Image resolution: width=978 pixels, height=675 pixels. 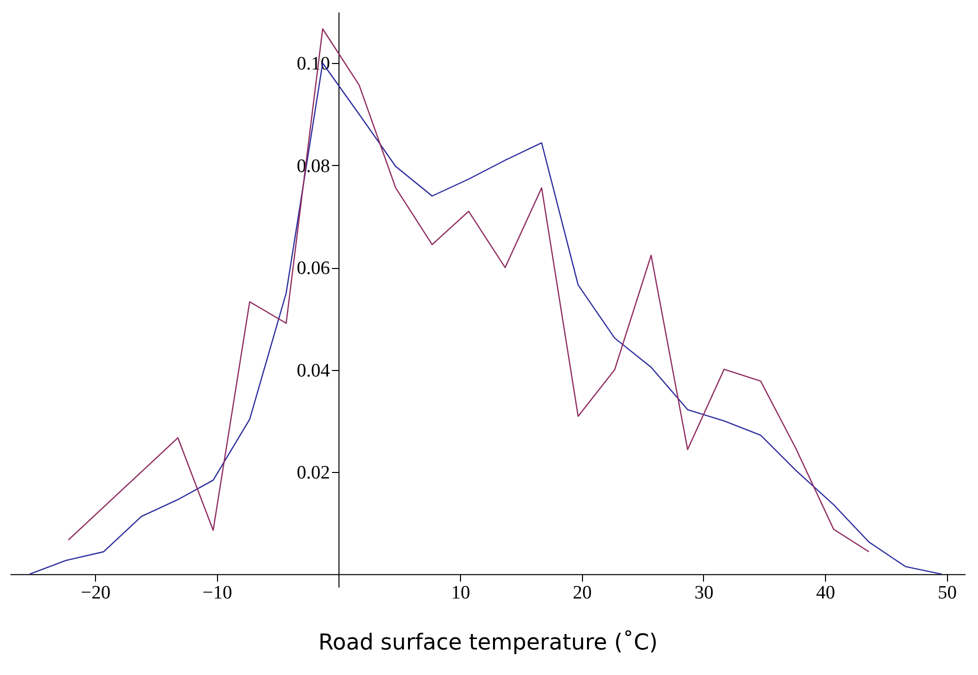 I want to click on x-axis-title: Road surface temperature (˚C), so click(x=488, y=643).